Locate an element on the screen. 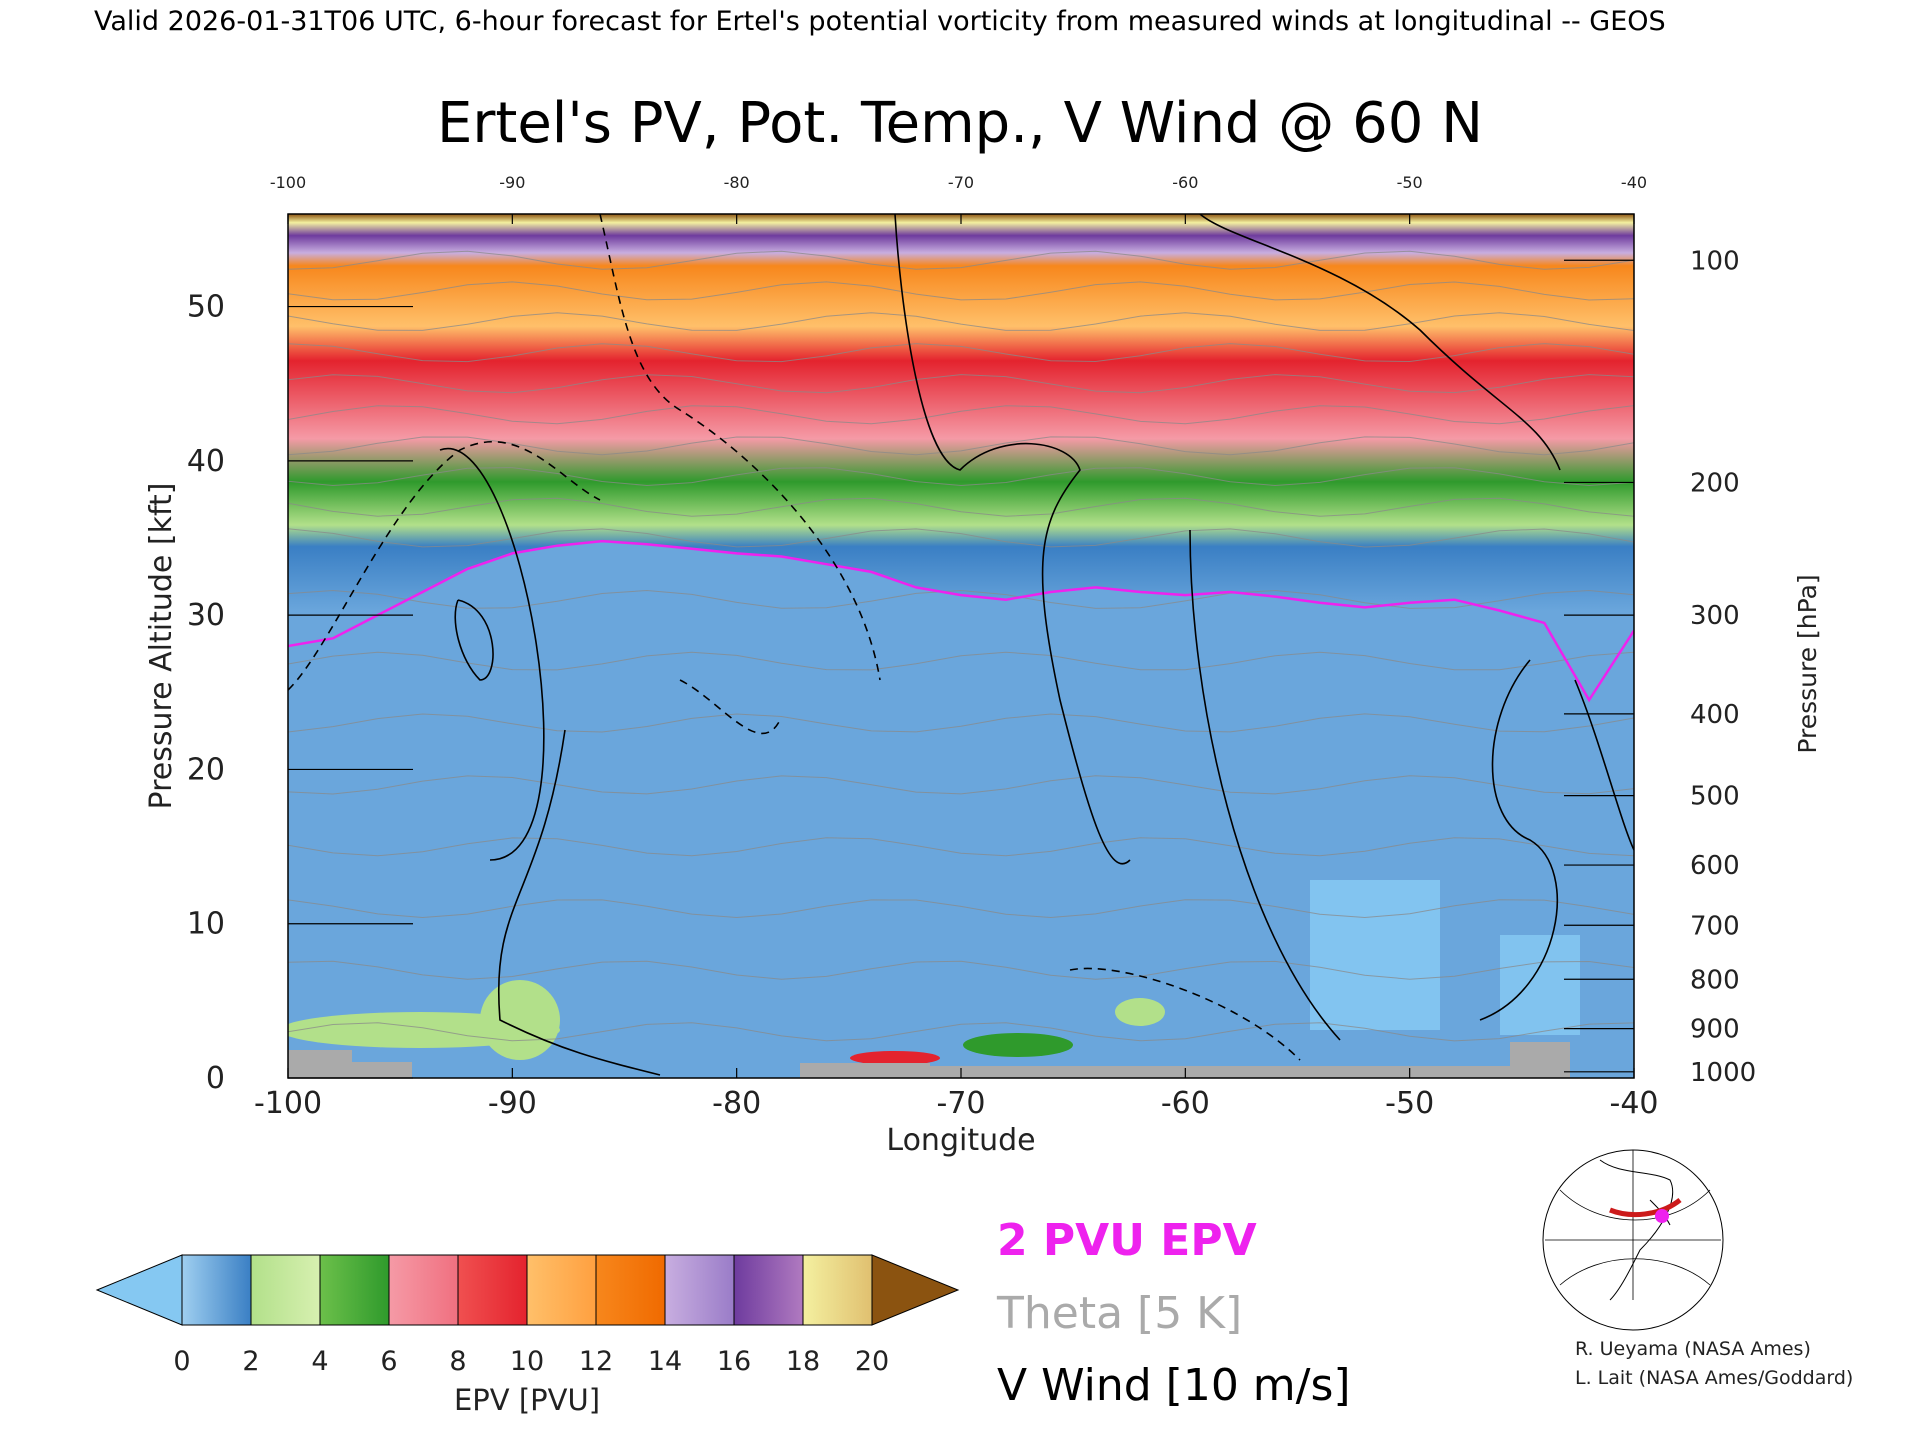  tropopause-2pvu-line is located at coordinates (961, 621).